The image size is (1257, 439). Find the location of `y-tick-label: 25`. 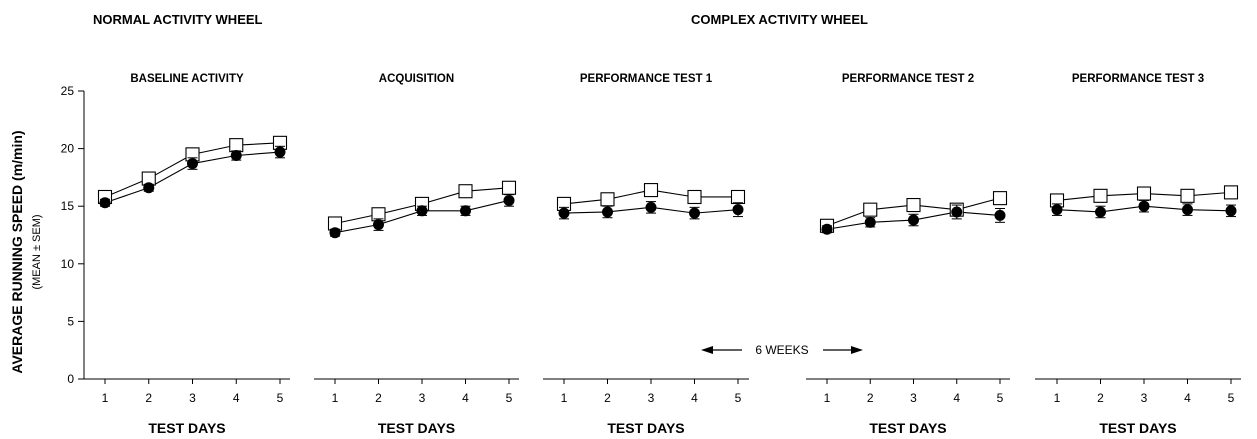

y-tick-label: 25 is located at coordinates (68, 91).